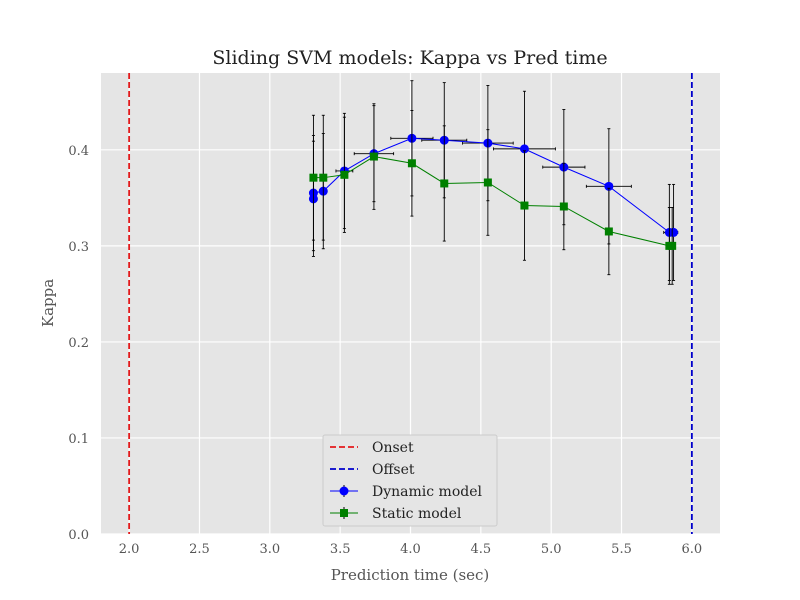 The height and width of the screenshot is (600, 800). Describe the element at coordinates (417, 514) in the screenshot. I see `legend-static-label: Static model` at that location.